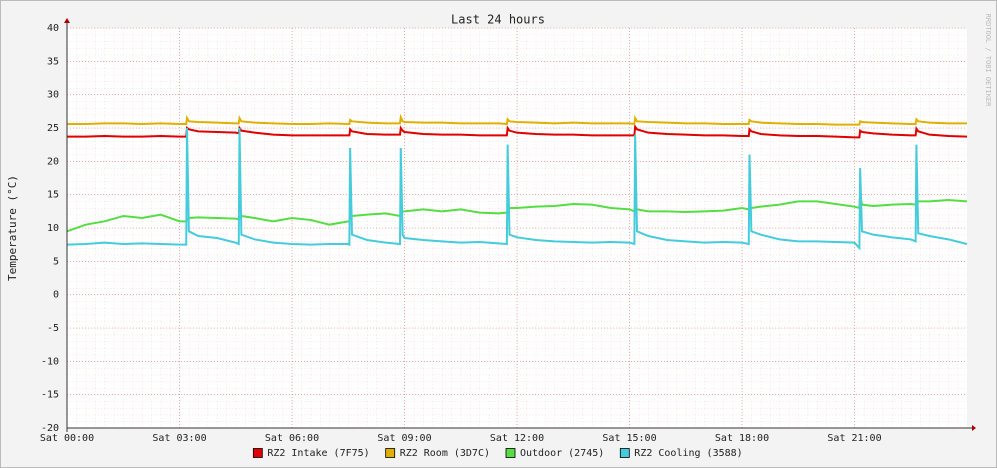  I want to click on y-tick-label: -20, so click(50, 428).